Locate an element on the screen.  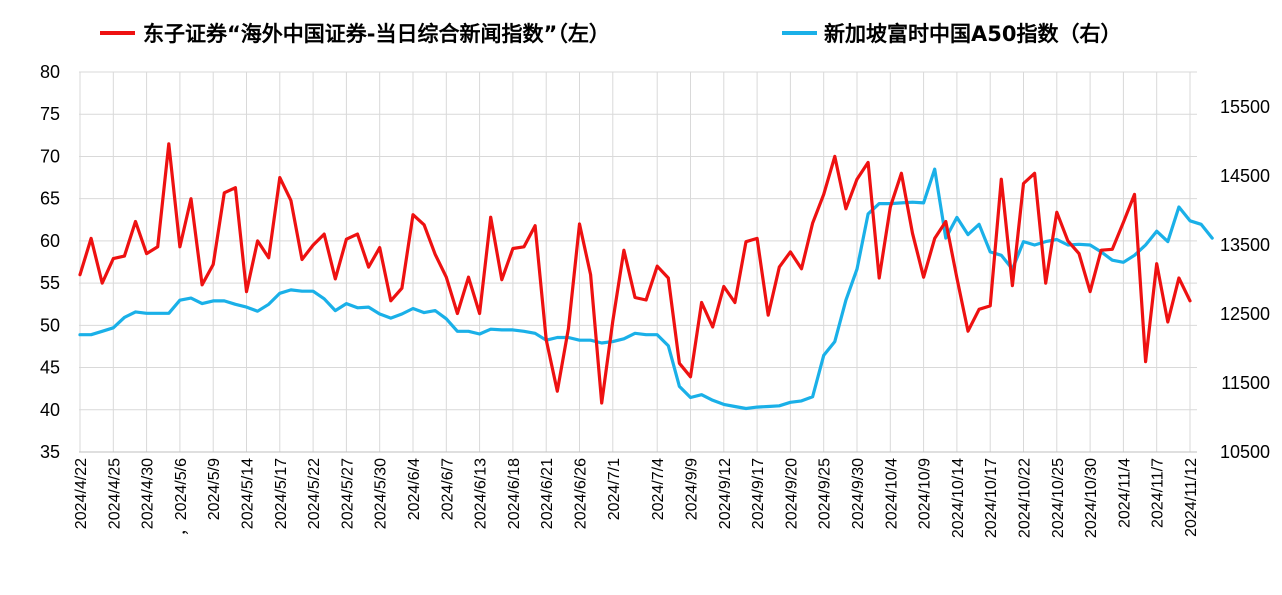
right-tick-label: 11500 is located at coordinates (1245, 383).